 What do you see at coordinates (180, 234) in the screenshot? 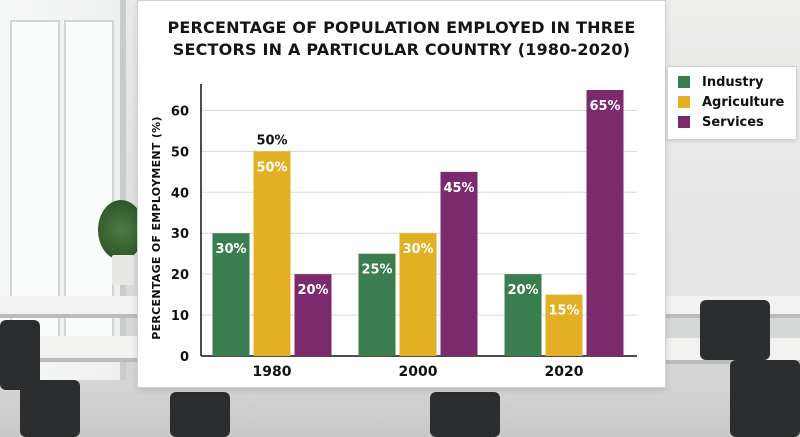
I see `y-tick-label: 30` at bounding box center [180, 234].